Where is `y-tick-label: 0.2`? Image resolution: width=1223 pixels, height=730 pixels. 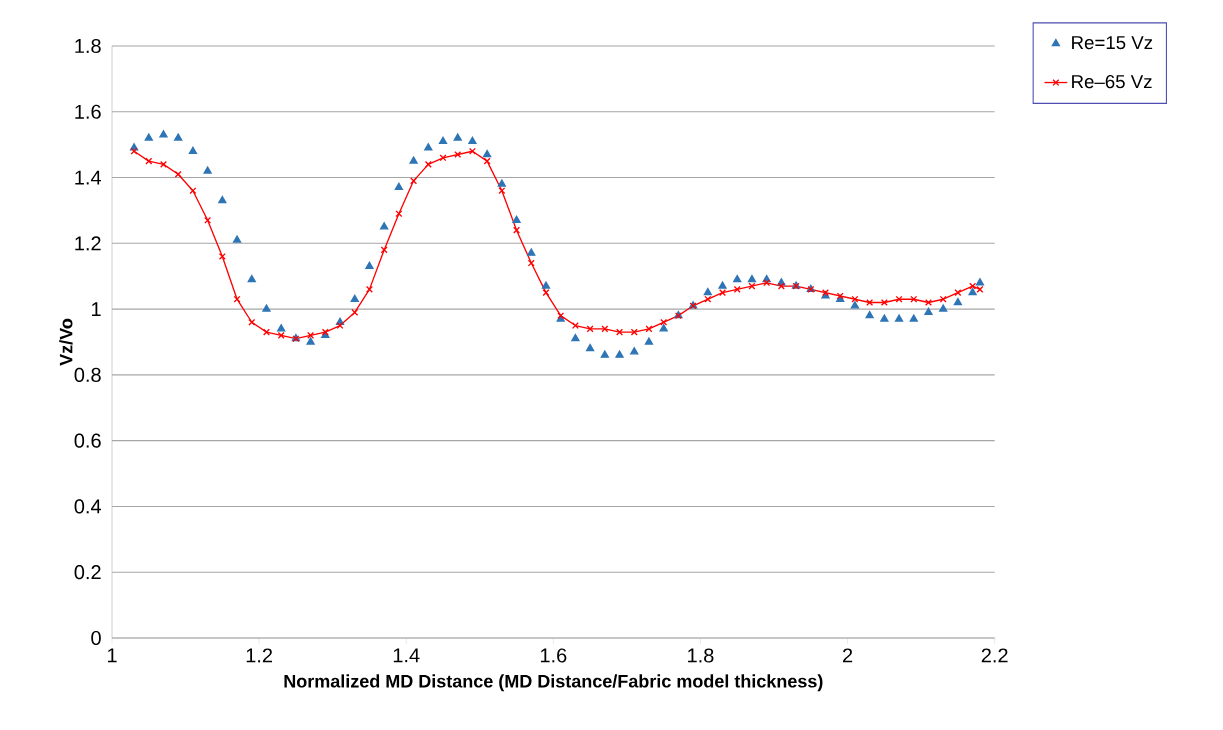 y-tick-label: 0.2 is located at coordinates (87, 572).